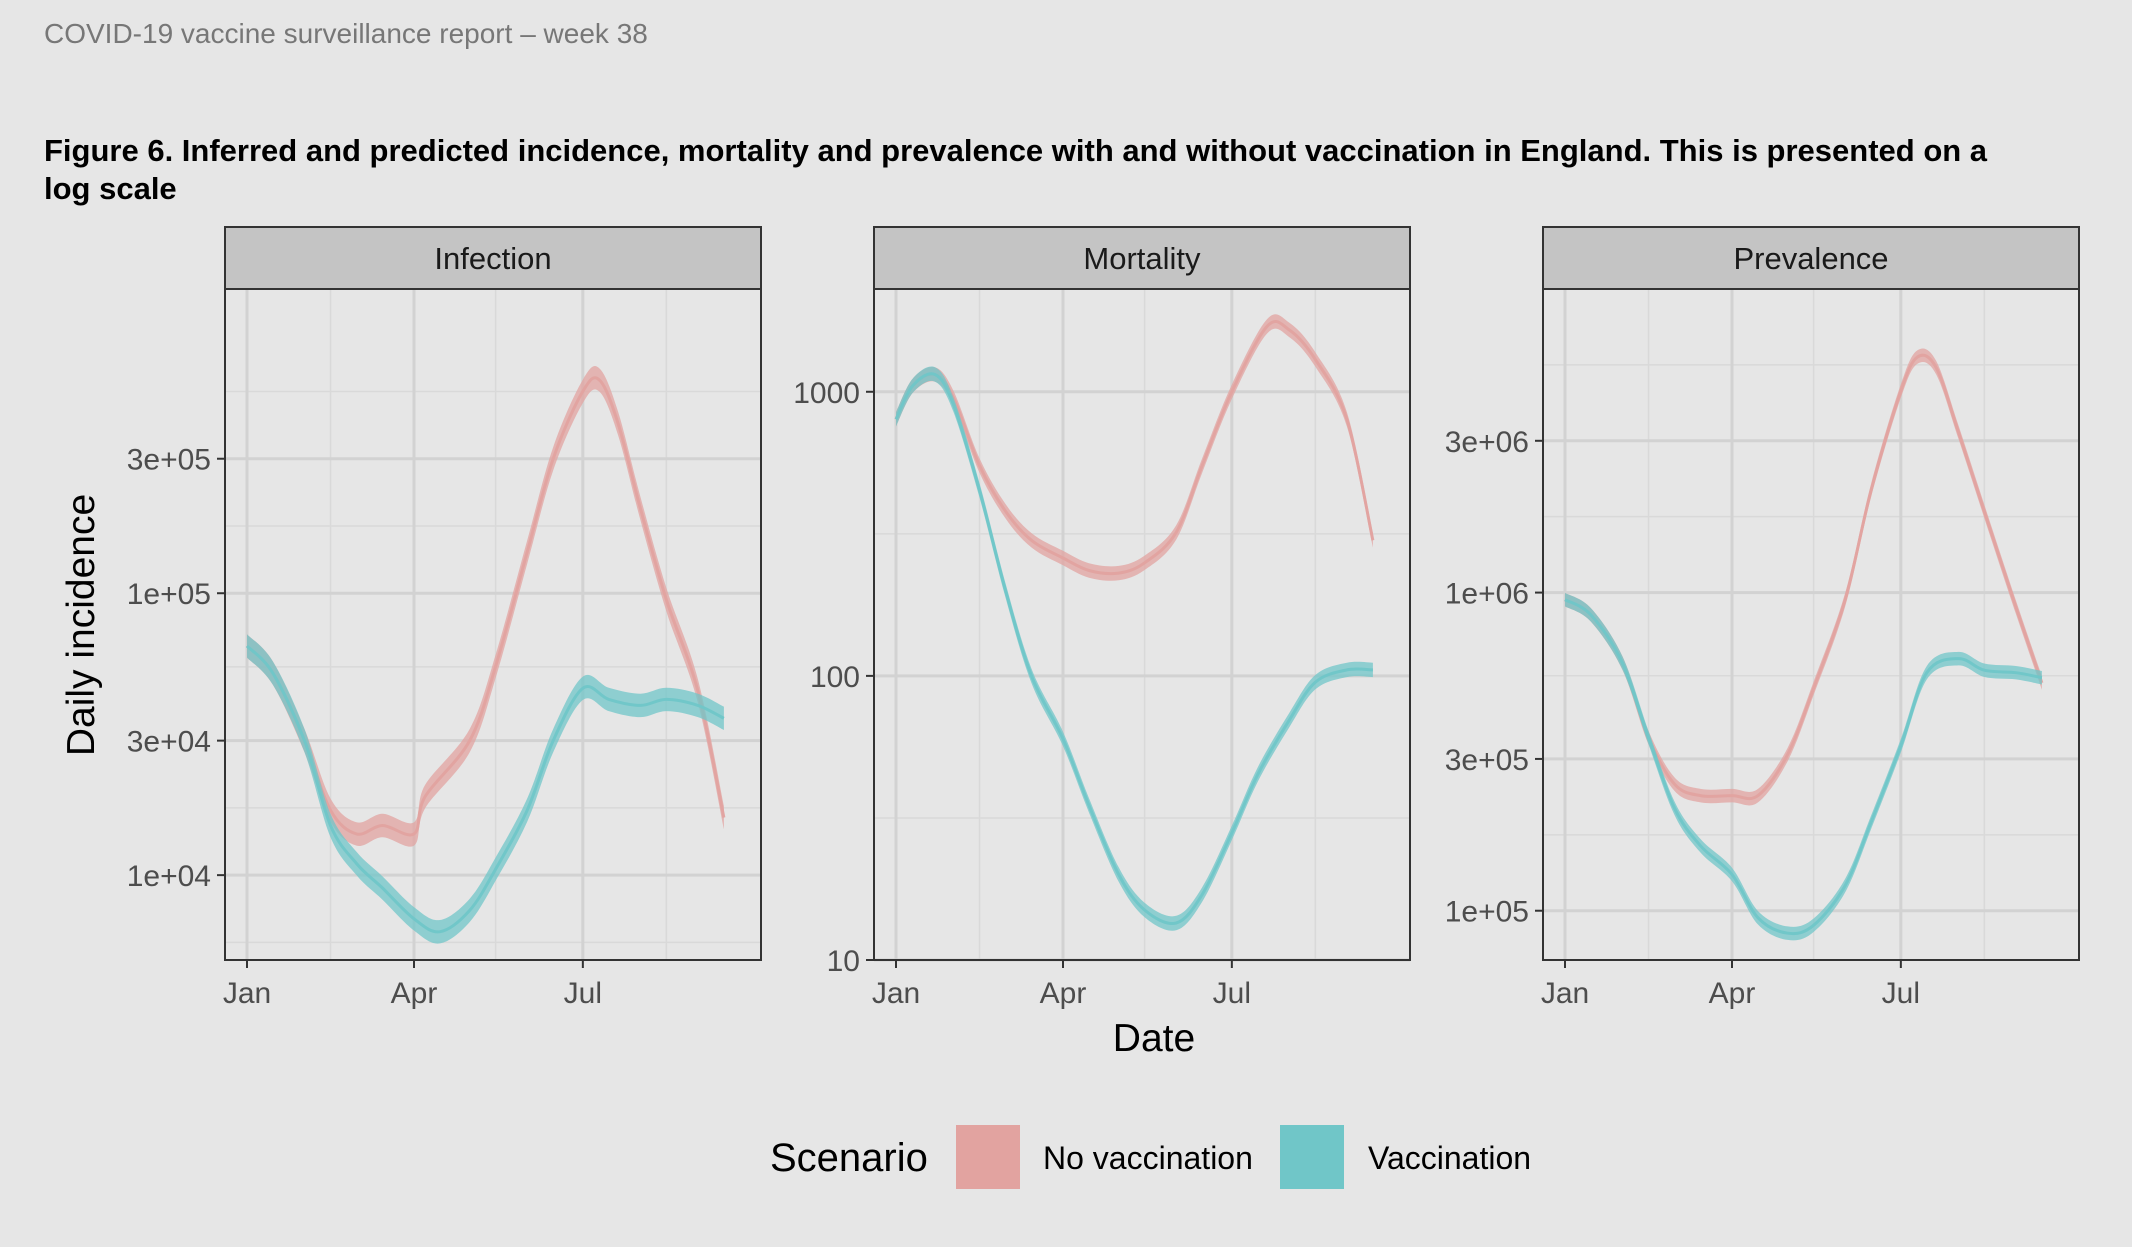  What do you see at coordinates (1803, 767) in the screenshot?
I see `prevalence-vaccination-line` at bounding box center [1803, 767].